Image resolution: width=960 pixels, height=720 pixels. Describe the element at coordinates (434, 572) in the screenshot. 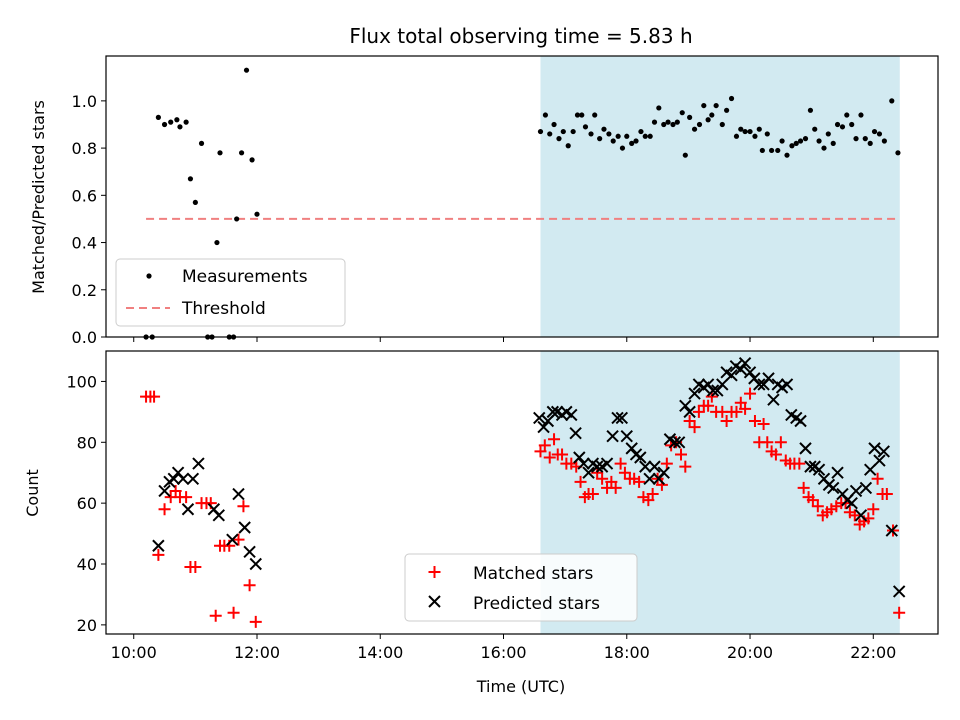

I see `legend-matched-marker` at that location.